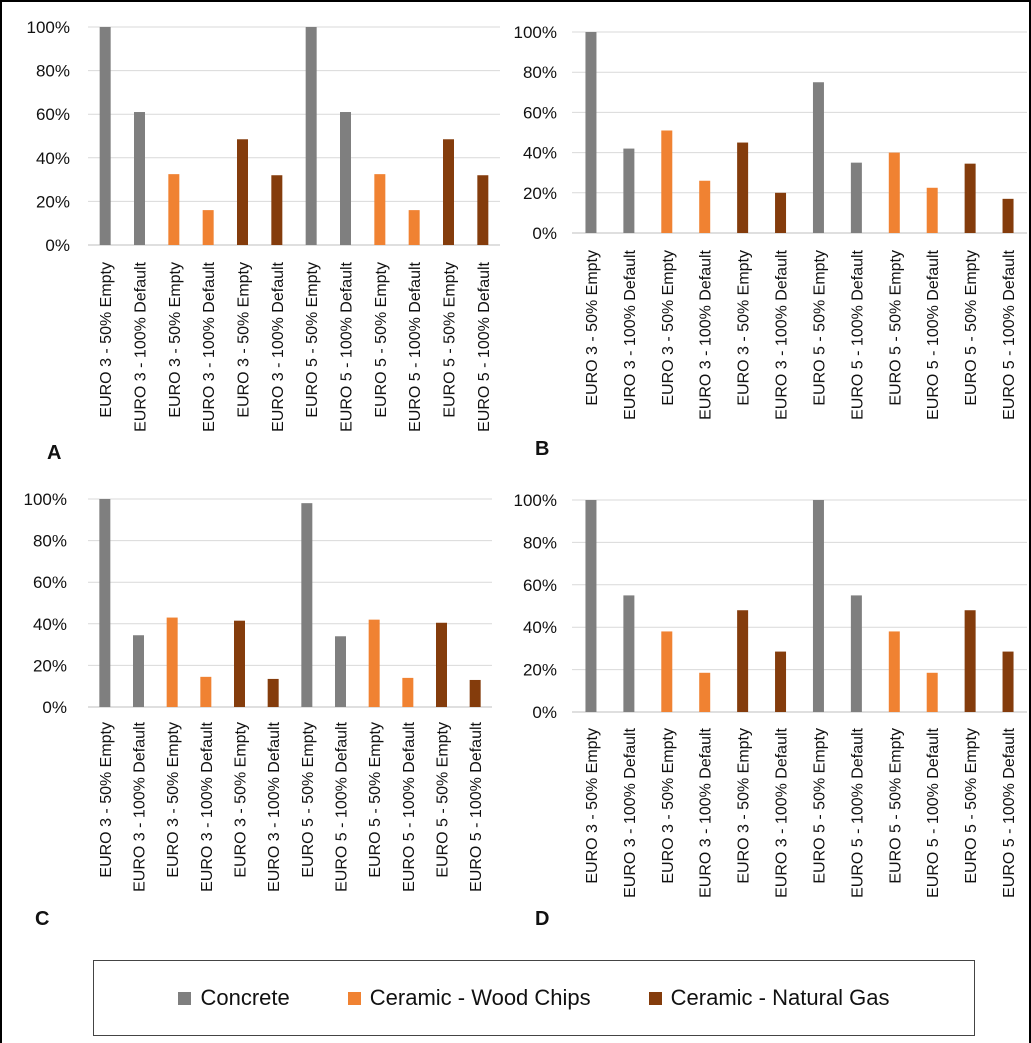  Describe the element at coordinates (415, 346) in the screenshot. I see `x-label-a-9: EURO 5 - 100% Default` at that location.